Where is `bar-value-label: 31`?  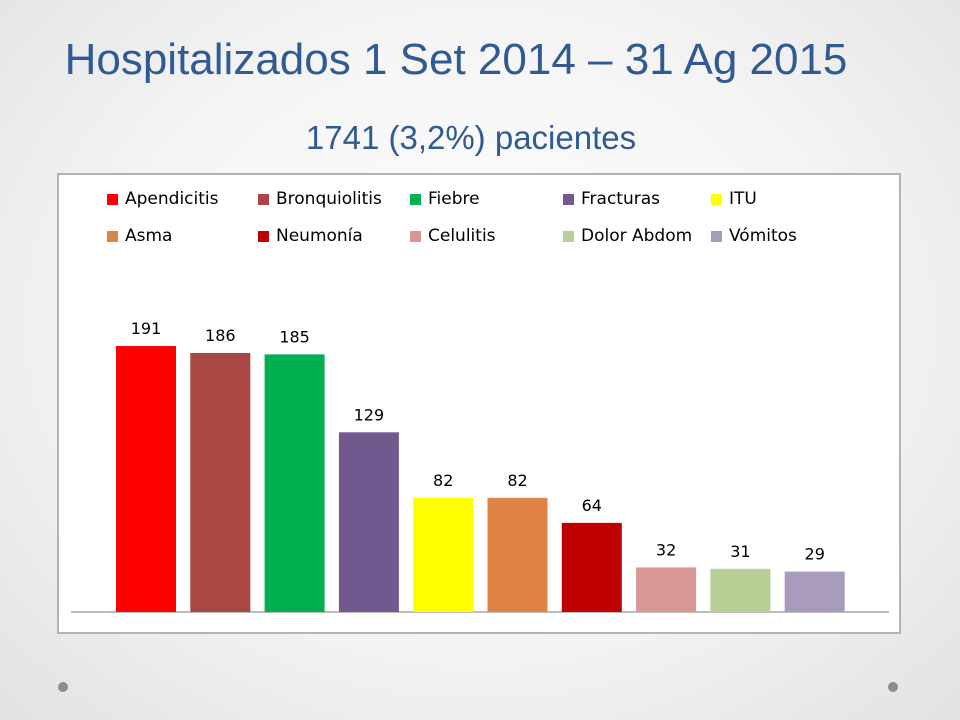
bar-value-label: 31 is located at coordinates (740, 551).